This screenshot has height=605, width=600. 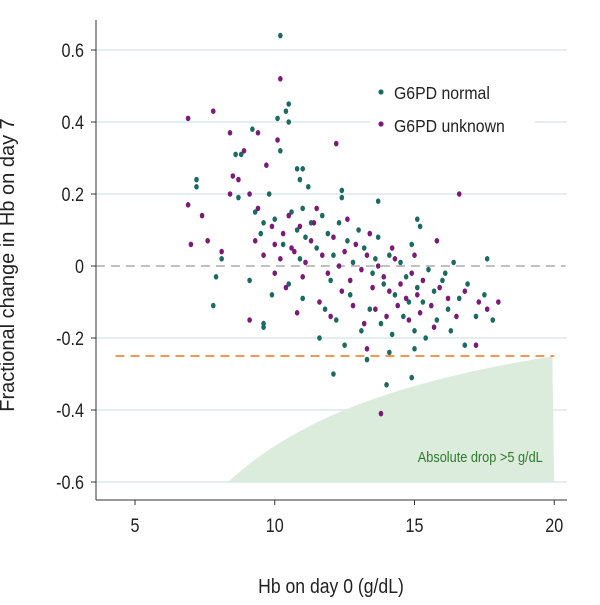 What do you see at coordinates (79, 267) in the screenshot?
I see `y-tick-label: 0` at bounding box center [79, 267].